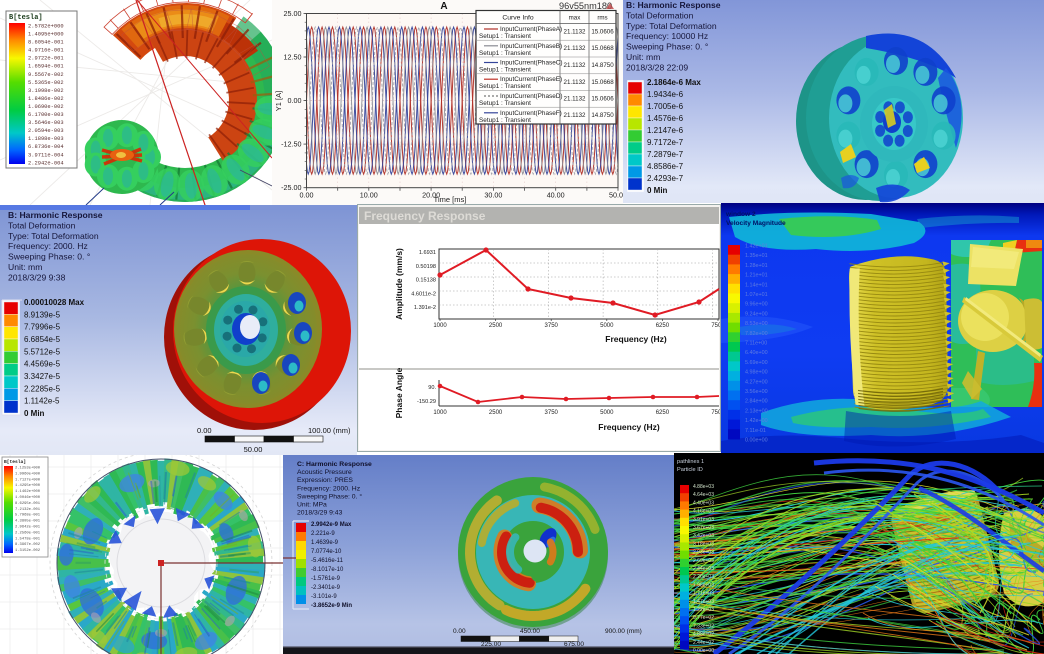 The image size is (1044, 654). Describe the element at coordinates (426, 402) in the screenshot. I see `svg-text: -150.29` at that location.